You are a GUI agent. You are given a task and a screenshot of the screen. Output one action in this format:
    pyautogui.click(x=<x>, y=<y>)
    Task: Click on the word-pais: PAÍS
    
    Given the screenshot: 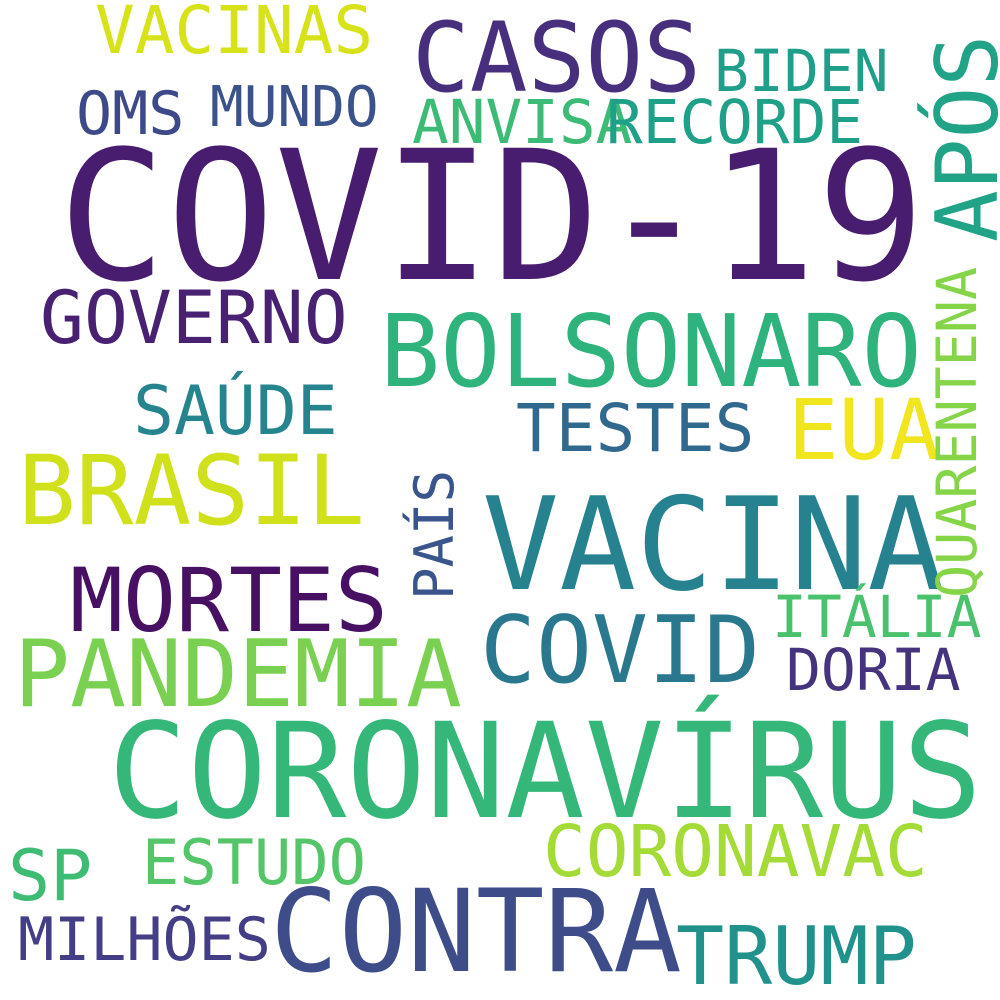 What is the action you would take?
    pyautogui.click(x=434, y=534)
    